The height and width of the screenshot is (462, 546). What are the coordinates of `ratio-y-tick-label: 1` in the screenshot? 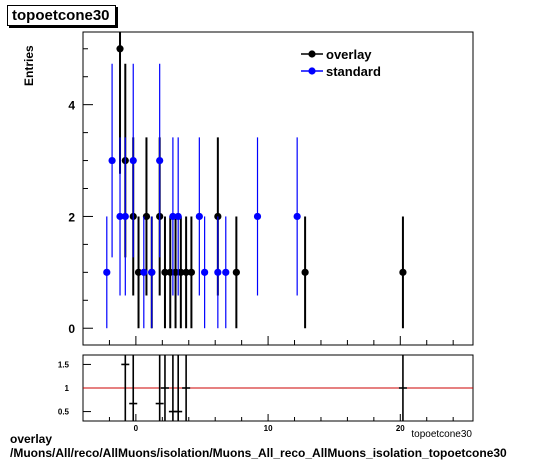 It's located at (67, 388).